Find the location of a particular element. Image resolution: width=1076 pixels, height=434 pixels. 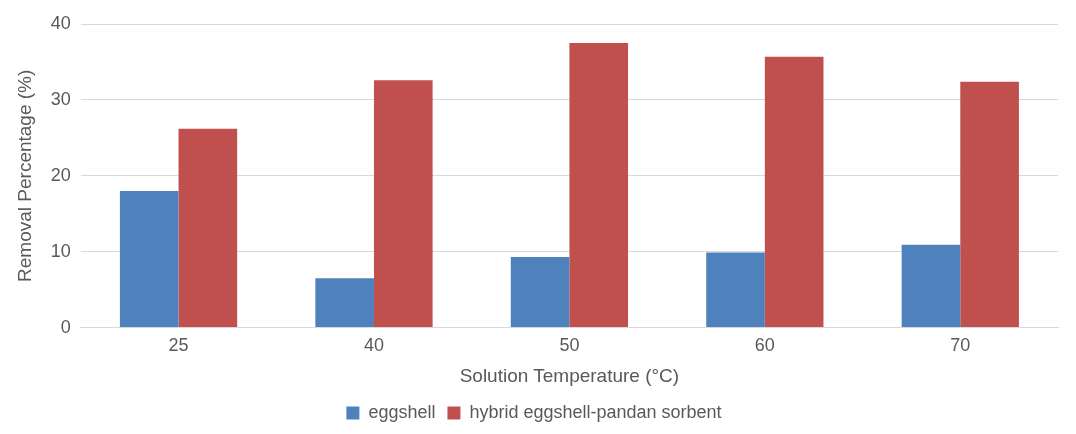

legend-label: eggshell is located at coordinates (402, 411).